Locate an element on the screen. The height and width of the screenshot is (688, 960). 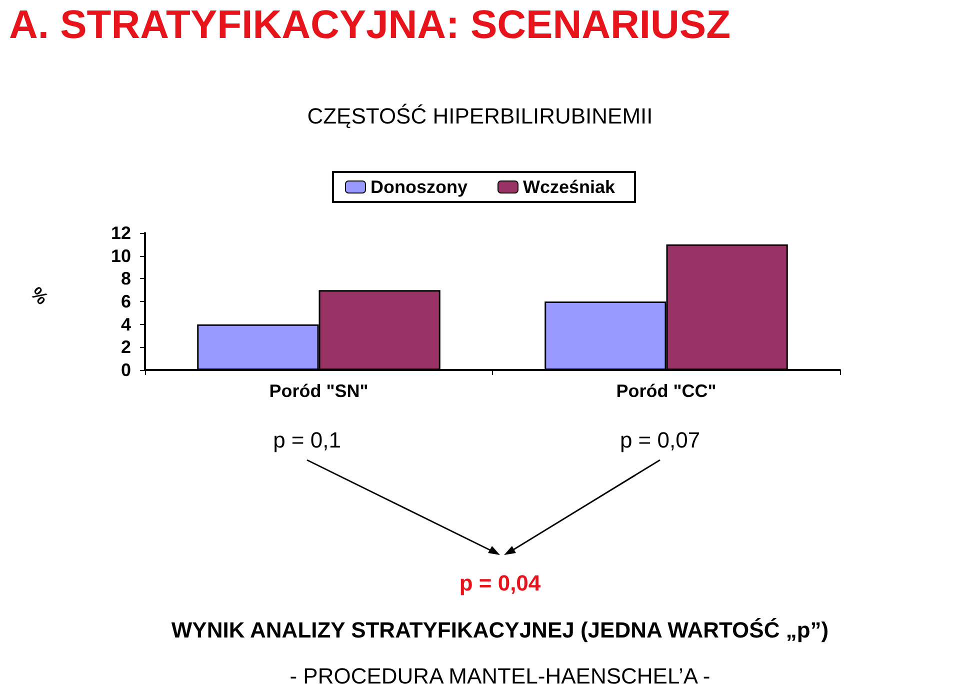
y-tick-label: 0 is located at coordinates (125, 370).